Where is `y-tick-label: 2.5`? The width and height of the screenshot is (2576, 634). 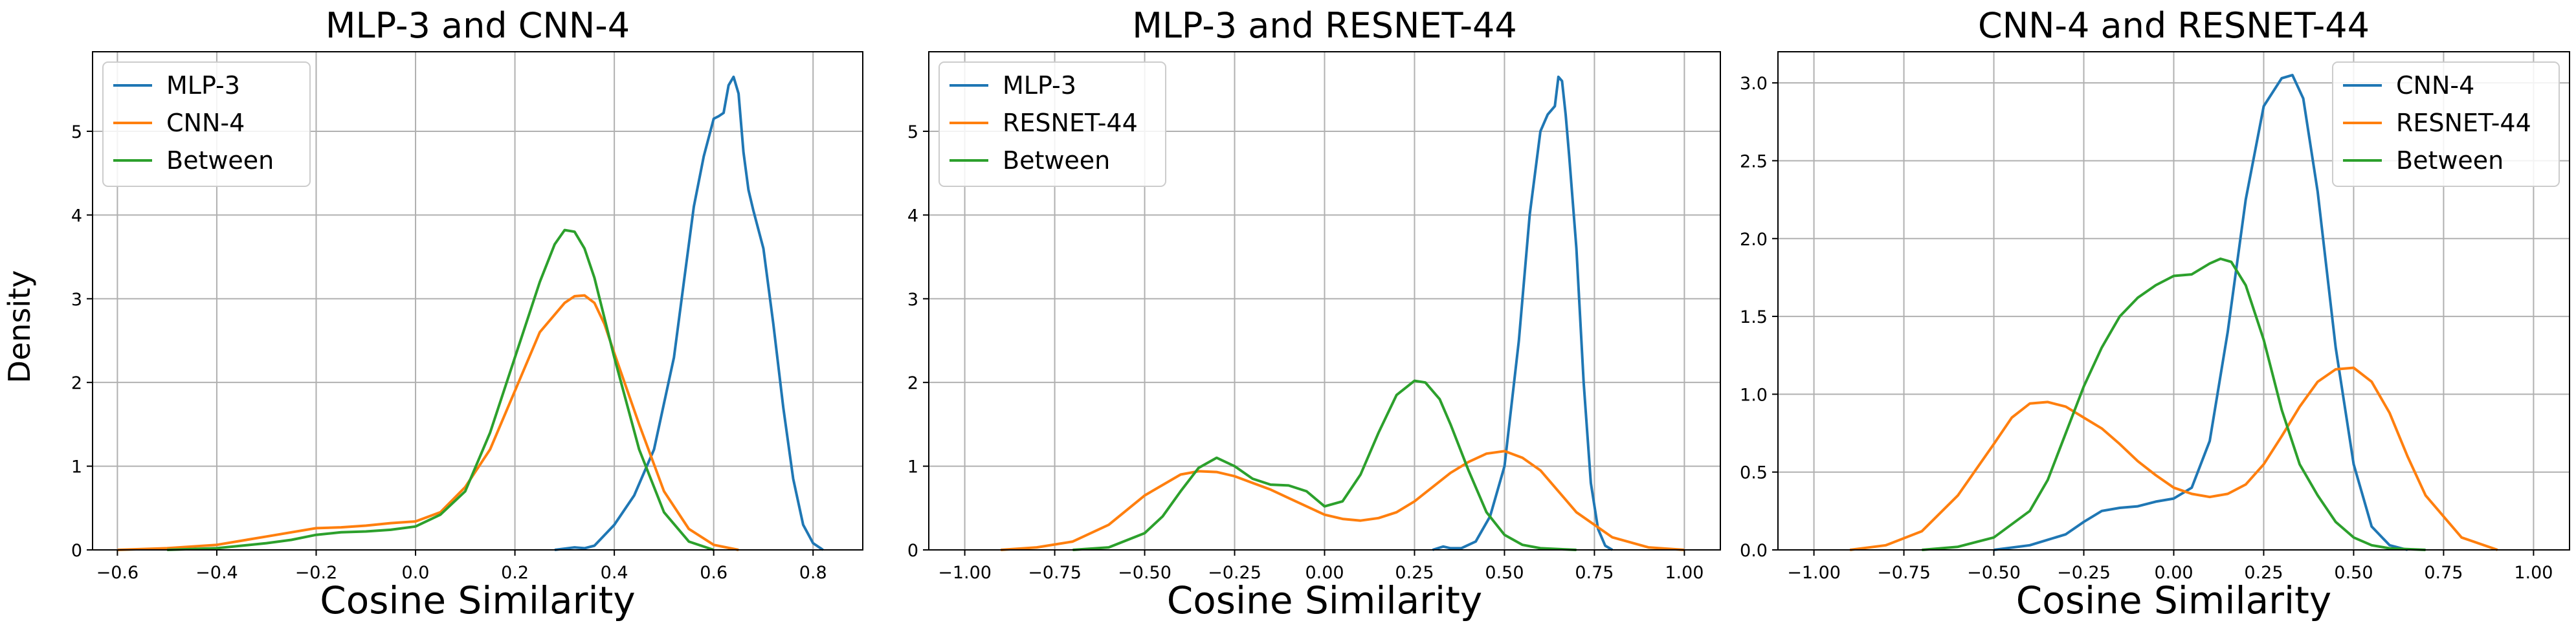 y-tick-label: 2.5 is located at coordinates (1754, 161).